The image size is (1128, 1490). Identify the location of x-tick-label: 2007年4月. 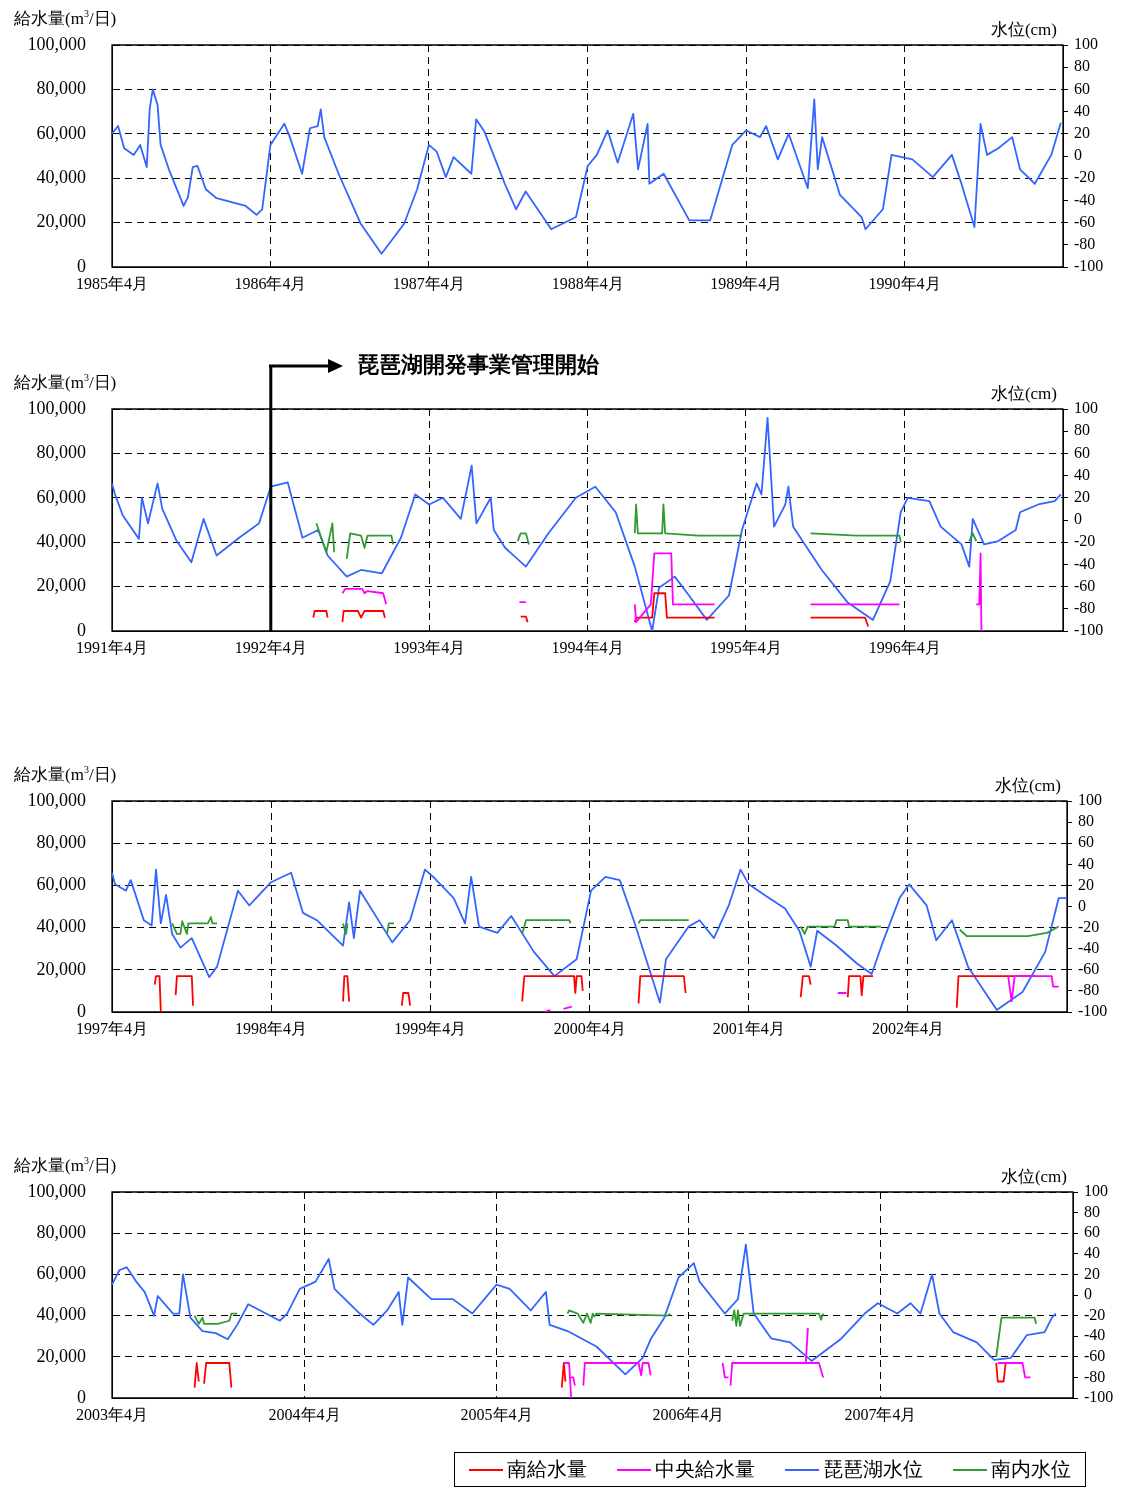
(880, 1414).